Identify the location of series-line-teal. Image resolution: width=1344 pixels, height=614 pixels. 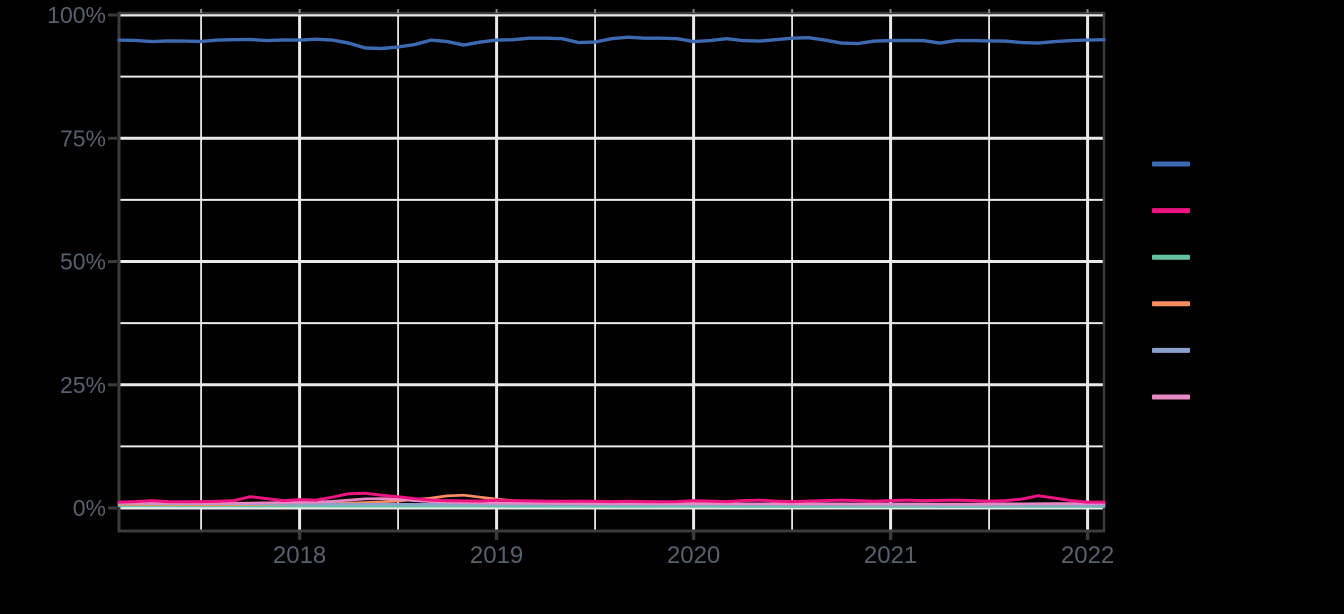
(611, 506).